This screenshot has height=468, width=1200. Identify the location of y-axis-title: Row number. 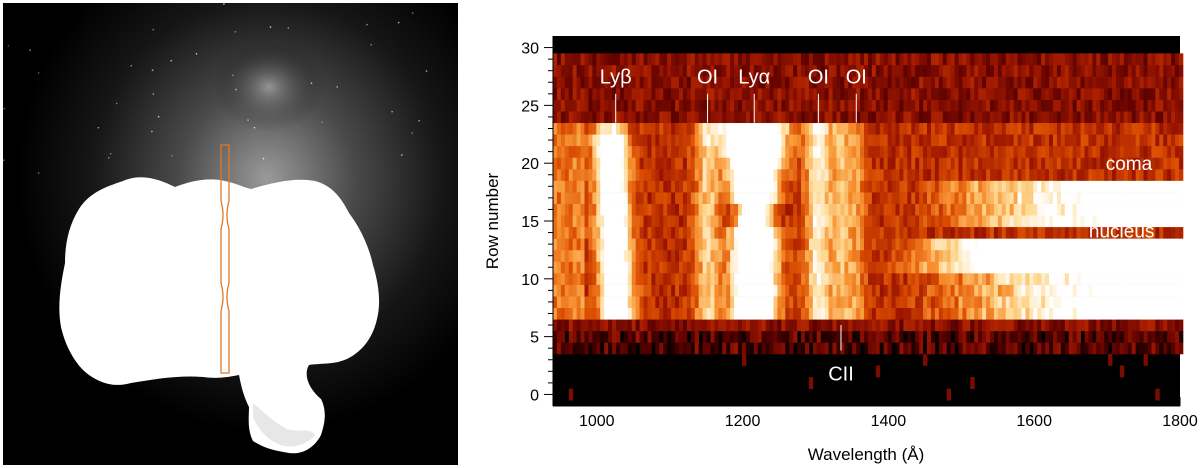
(492, 220).